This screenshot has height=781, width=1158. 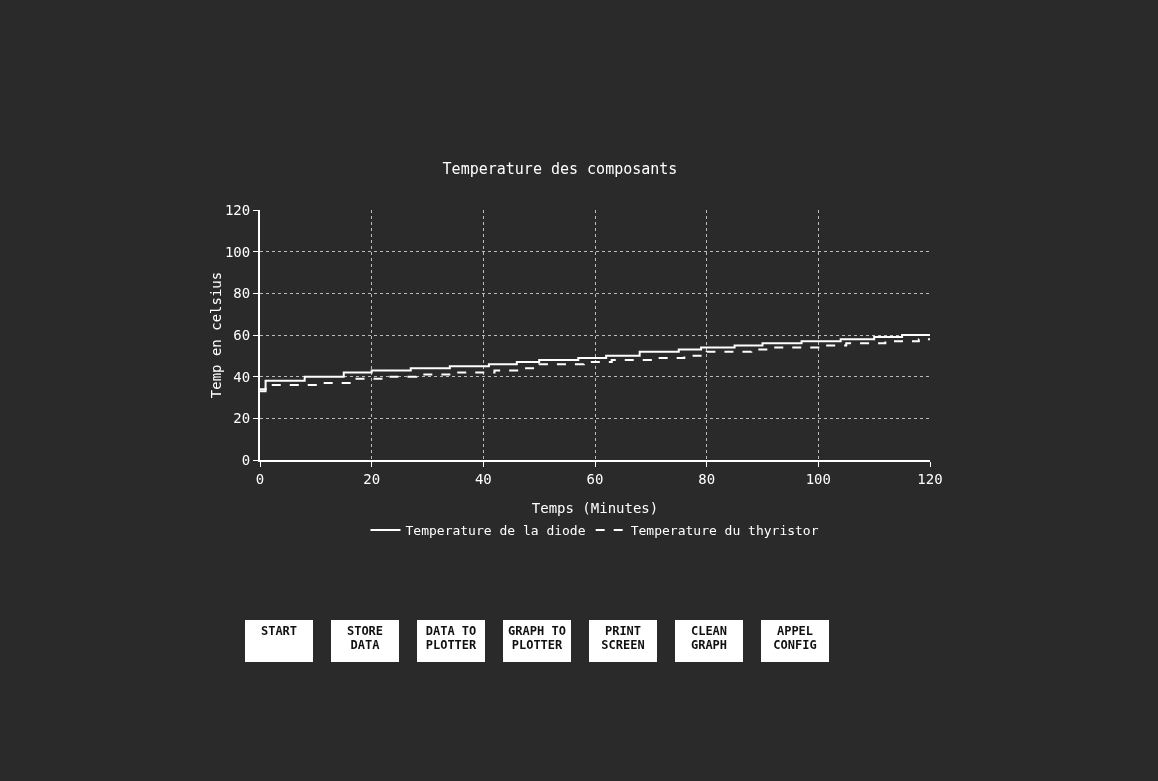 What do you see at coordinates (451, 641) in the screenshot?
I see `button: DATA TO PLOTTER` at bounding box center [451, 641].